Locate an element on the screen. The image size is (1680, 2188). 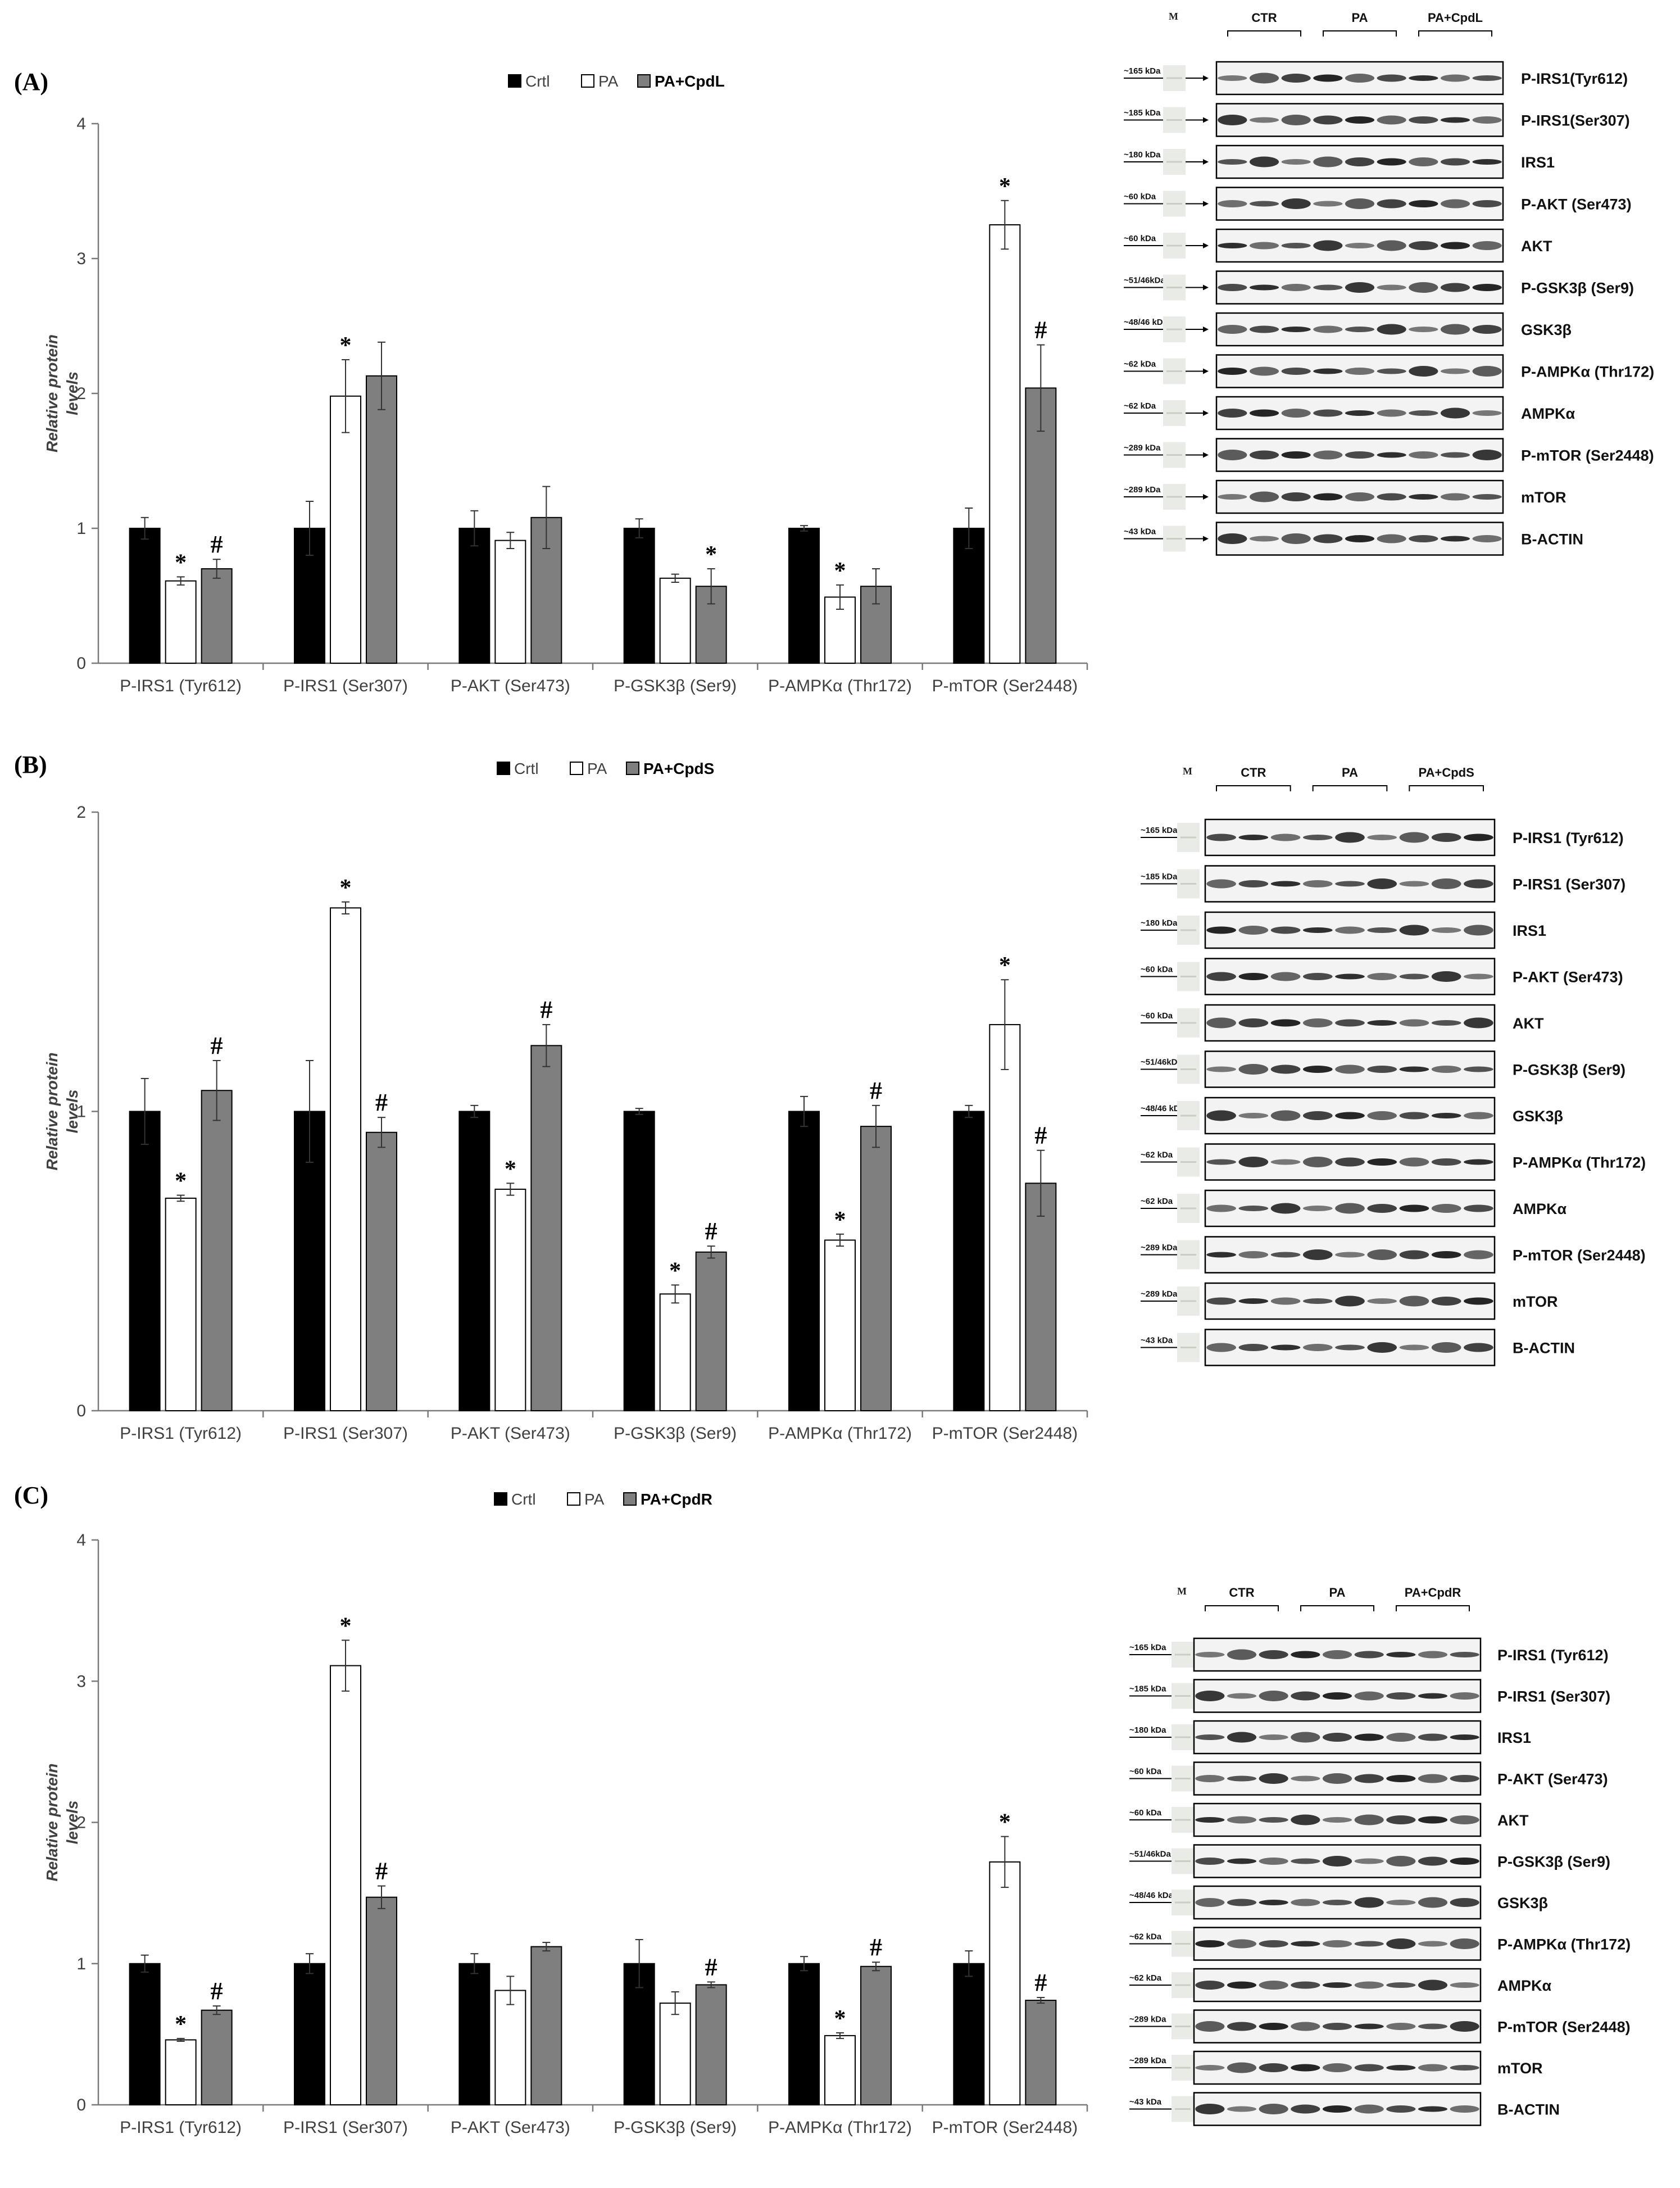
kda-label: ~60 kDa is located at coordinates (1157, 970).